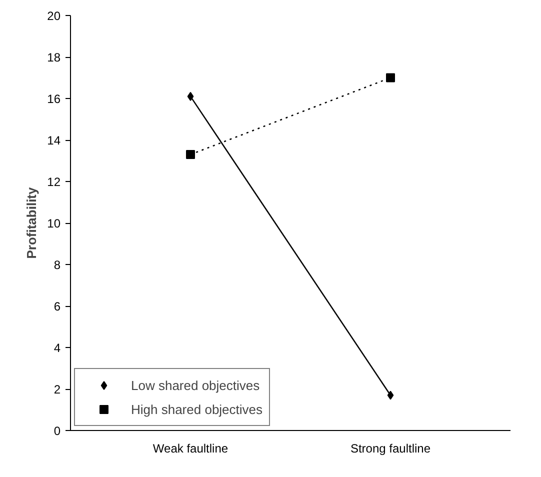 This screenshot has height=477, width=541. What do you see at coordinates (54, 57) in the screenshot?
I see `y-tick-label: 18` at bounding box center [54, 57].